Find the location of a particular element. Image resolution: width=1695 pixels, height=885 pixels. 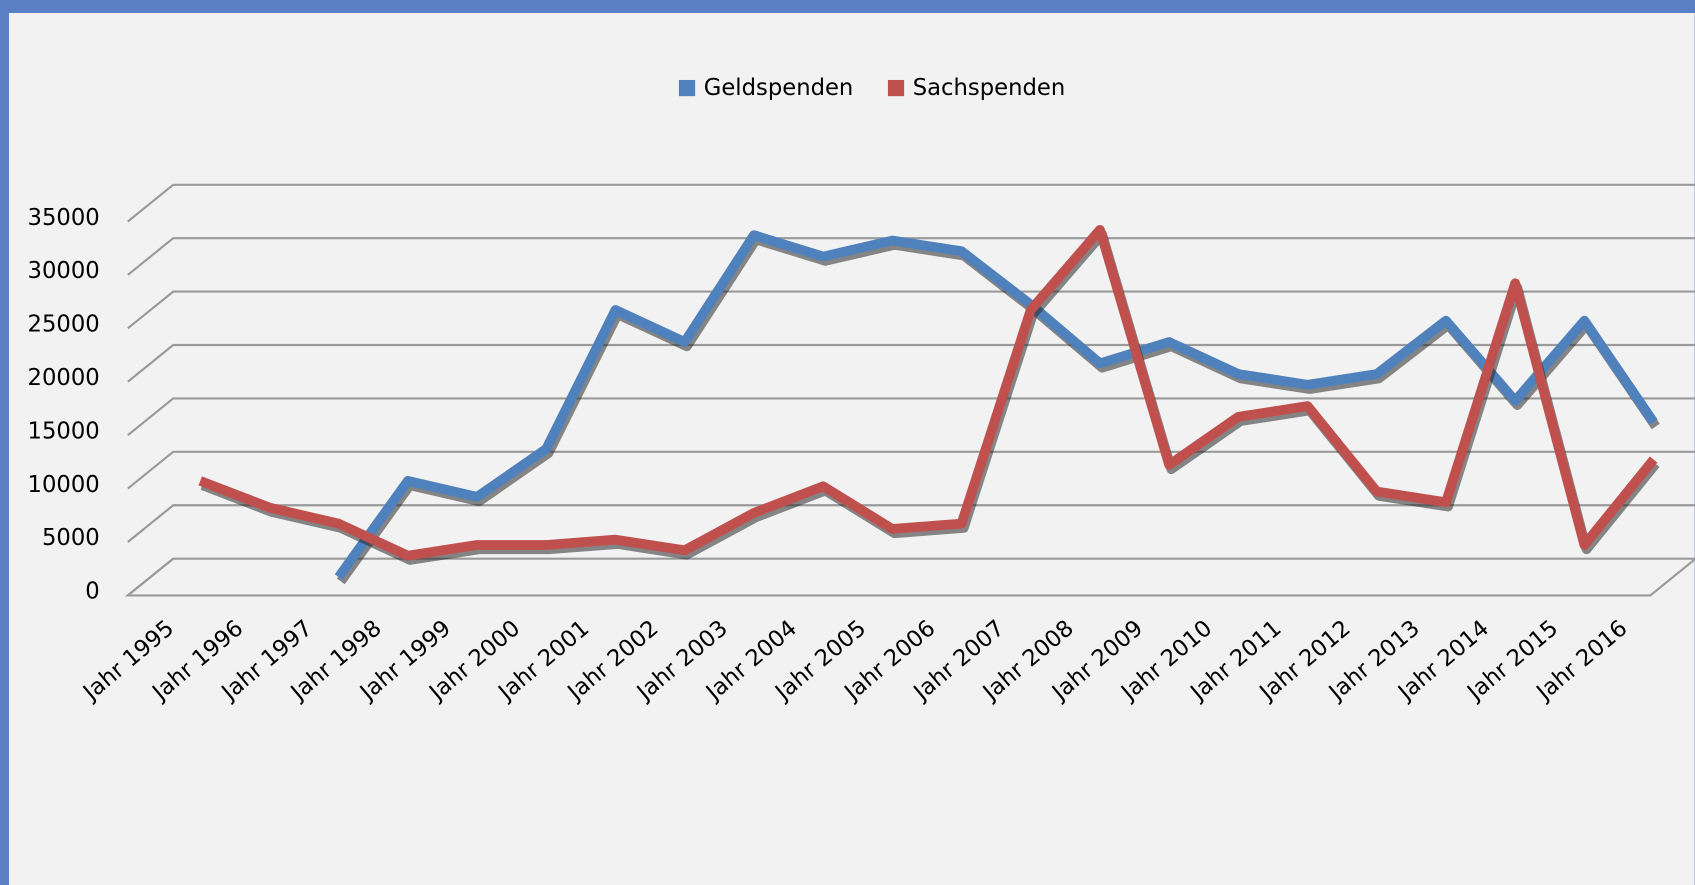

floor-edge is located at coordinates (909, 577).